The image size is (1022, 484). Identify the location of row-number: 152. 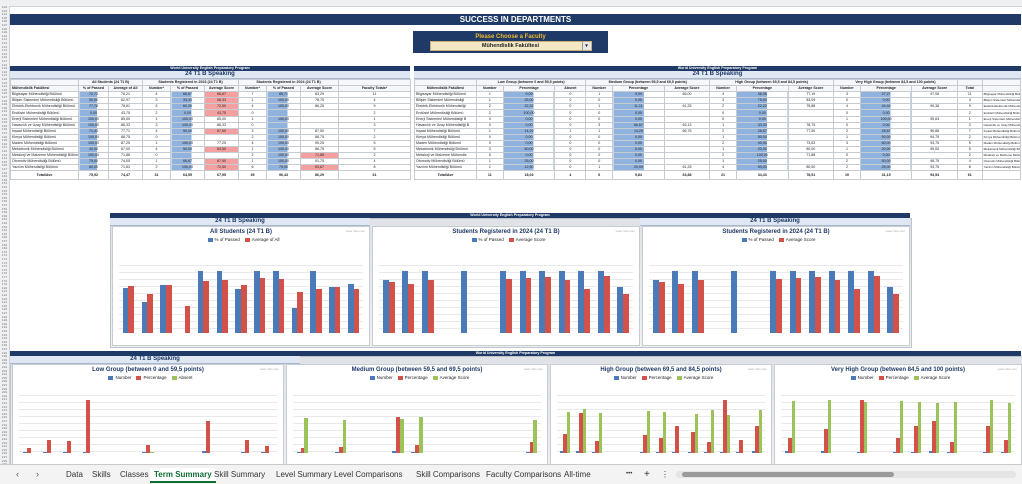
(4, 187).